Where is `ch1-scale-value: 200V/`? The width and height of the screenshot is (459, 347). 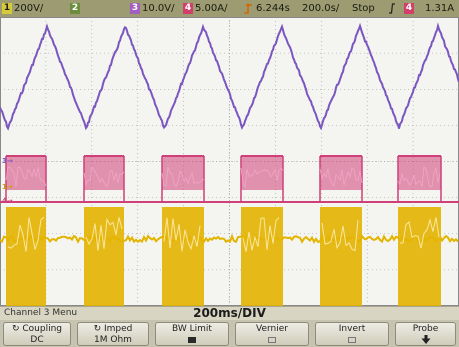
ch1-scale-value: 200V/ is located at coordinates (29, 8).